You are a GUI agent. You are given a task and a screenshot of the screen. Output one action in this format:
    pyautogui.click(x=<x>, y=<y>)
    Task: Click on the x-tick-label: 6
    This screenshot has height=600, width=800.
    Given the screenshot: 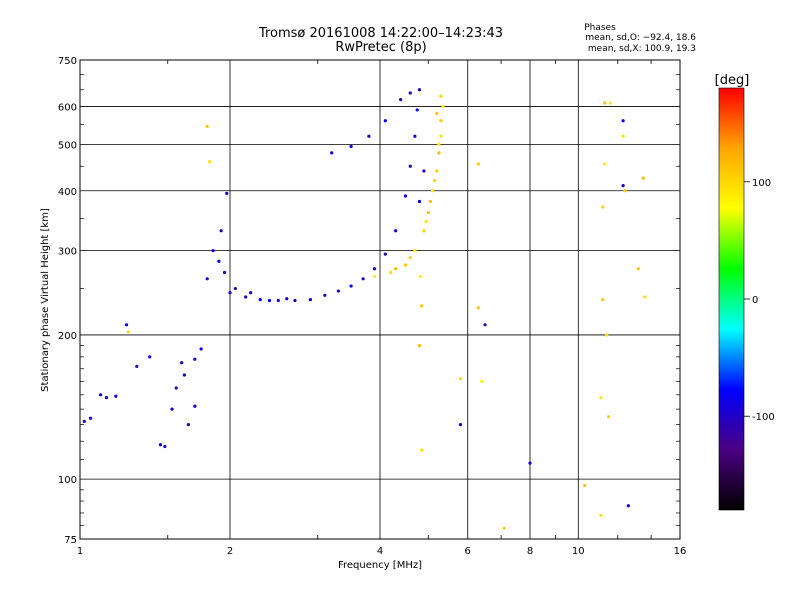 What is the action you would take?
    pyautogui.click(x=468, y=551)
    